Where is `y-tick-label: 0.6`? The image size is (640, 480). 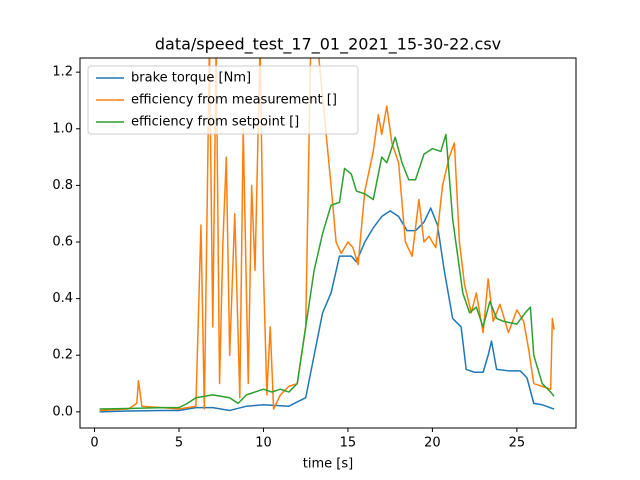 y-tick-label: 0.6 is located at coordinates (62, 242).